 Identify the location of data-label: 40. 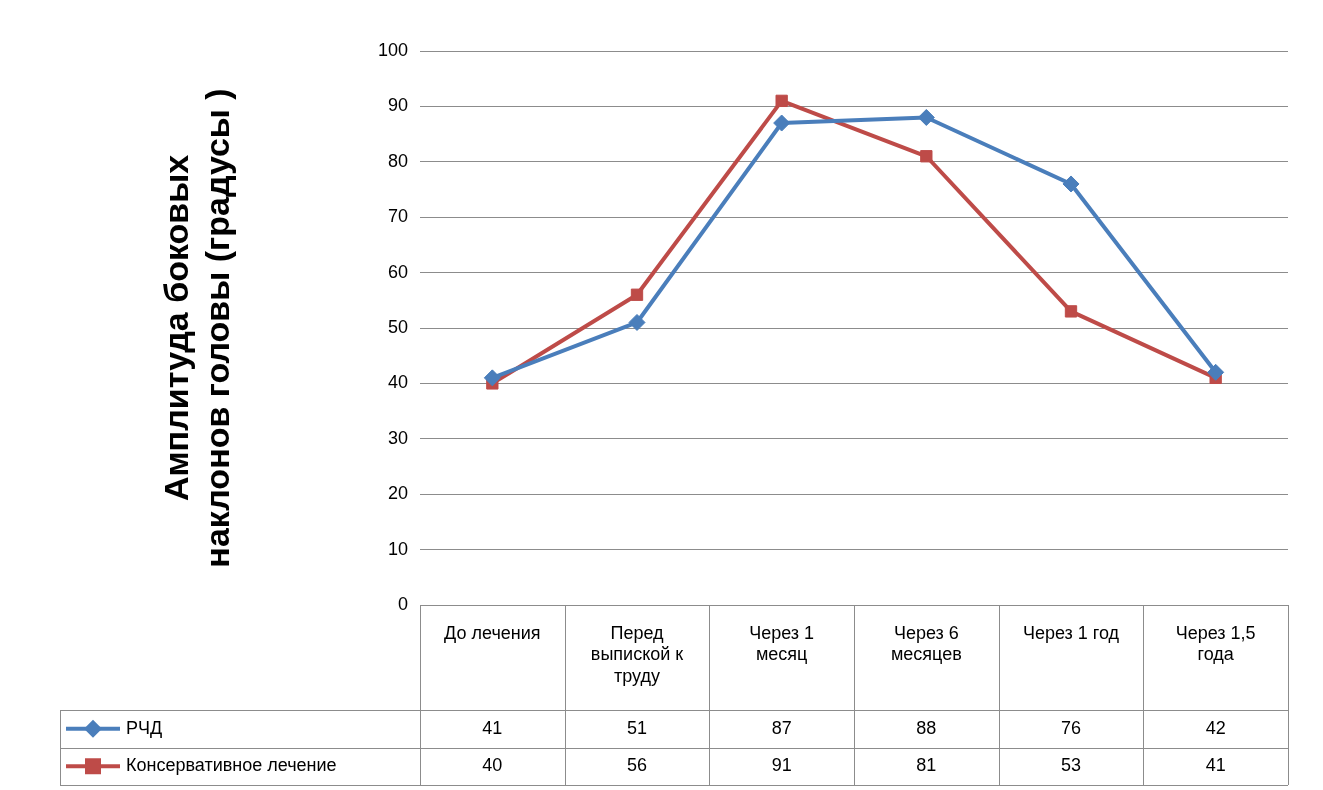
(492, 765).